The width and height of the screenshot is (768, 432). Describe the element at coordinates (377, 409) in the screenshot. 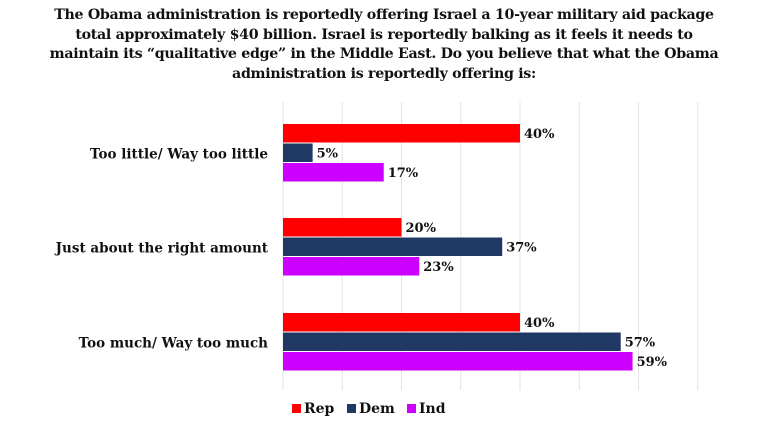

I see `legend-label: Dem` at that location.